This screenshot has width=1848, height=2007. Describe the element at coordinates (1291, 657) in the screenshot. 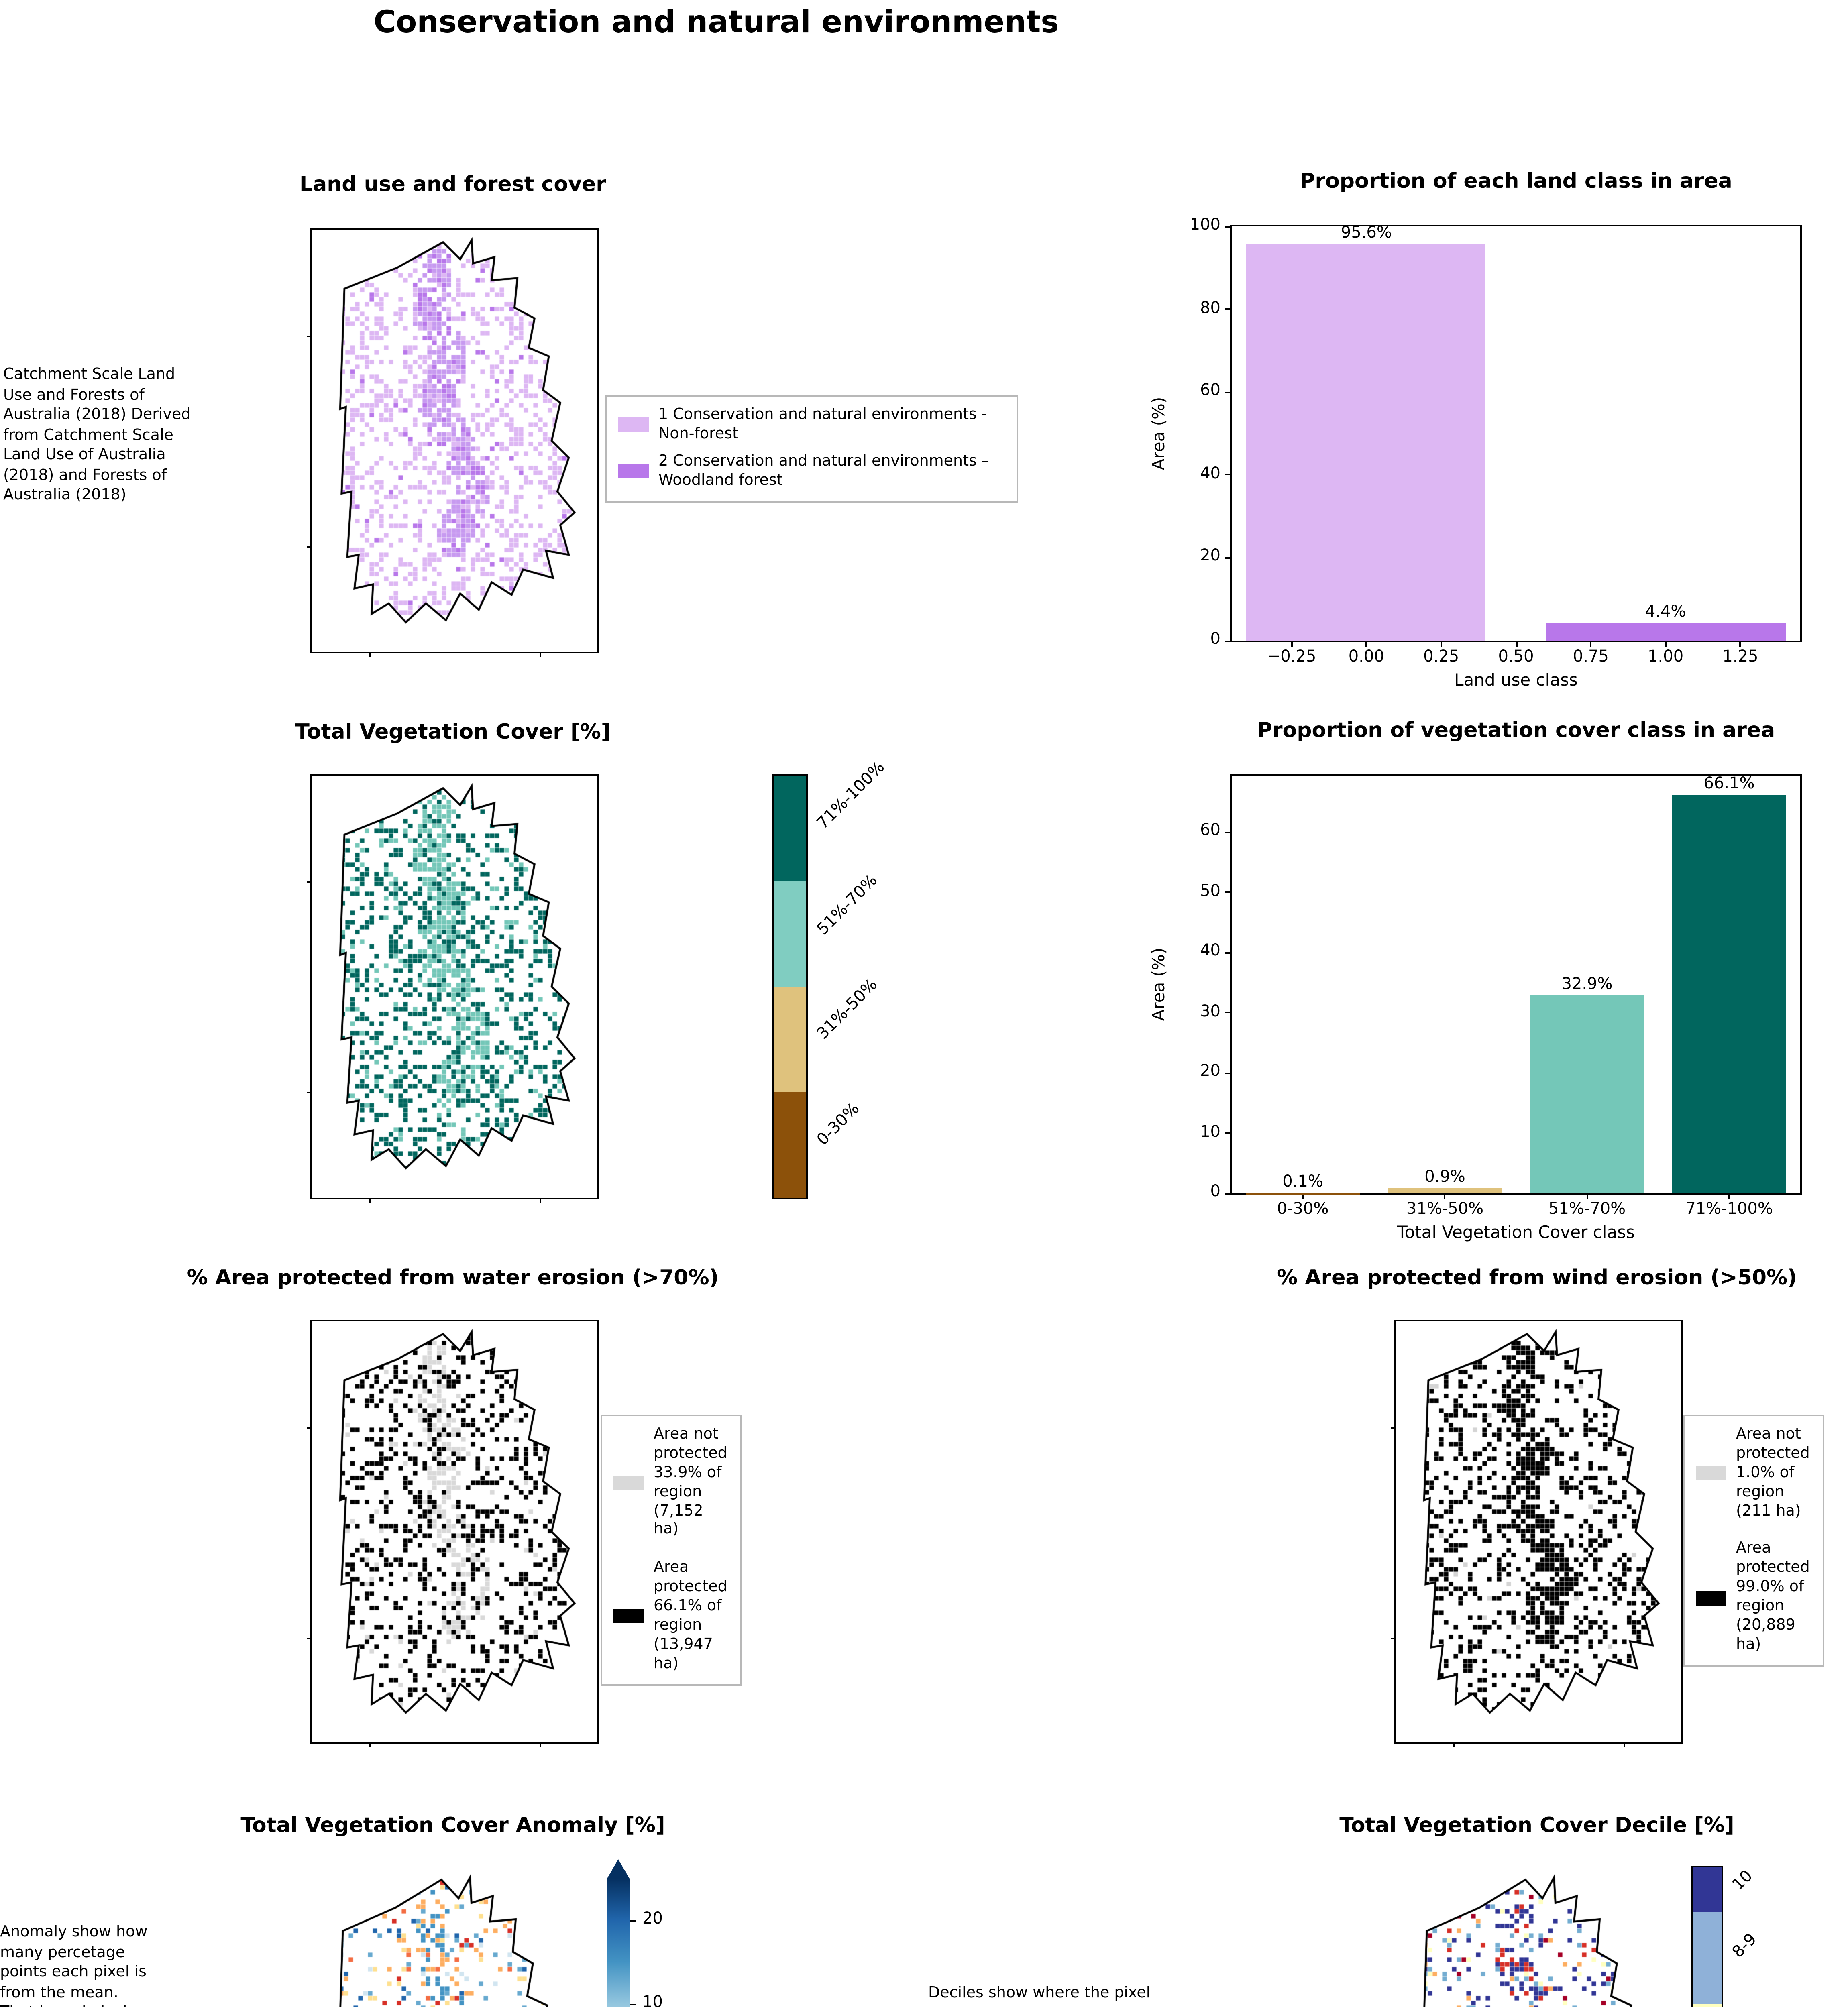

I see `x-tick-label: −0.25` at that location.